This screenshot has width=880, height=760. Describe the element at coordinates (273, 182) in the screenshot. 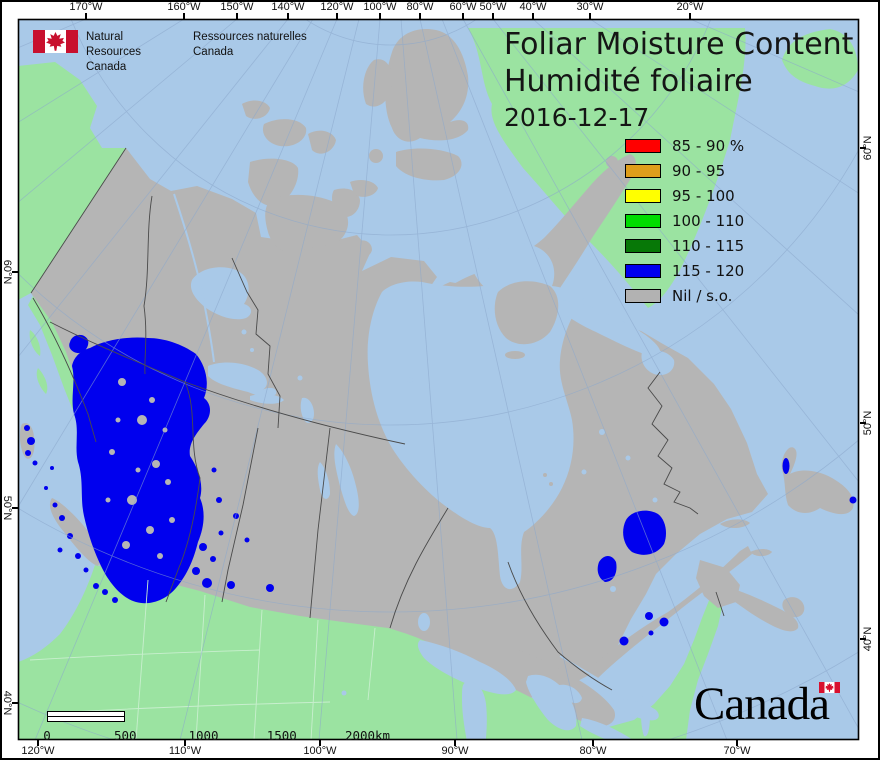

I see `banks-island` at that location.